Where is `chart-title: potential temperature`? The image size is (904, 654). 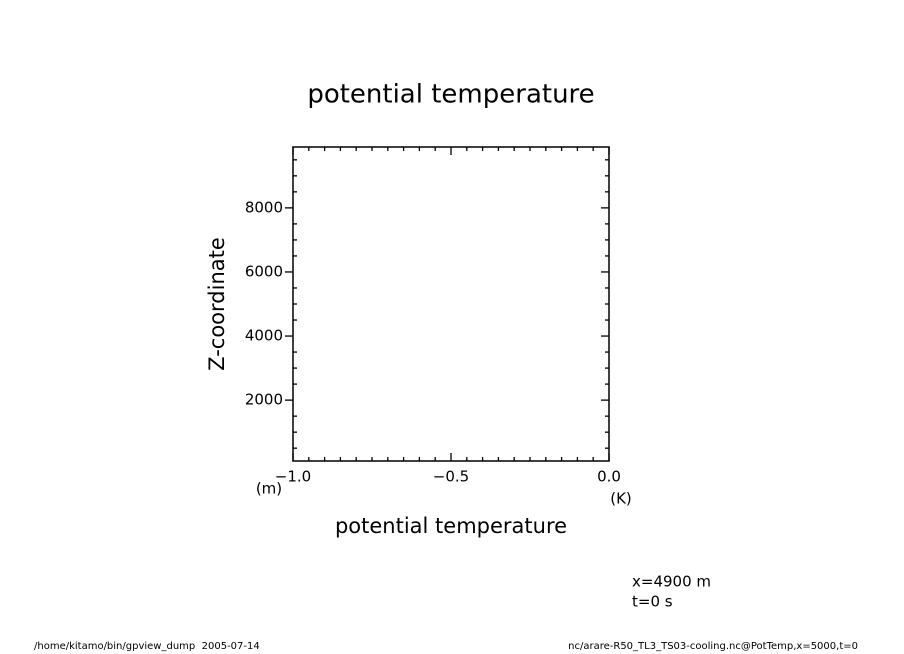 chart-title: potential temperature is located at coordinates (450, 95).